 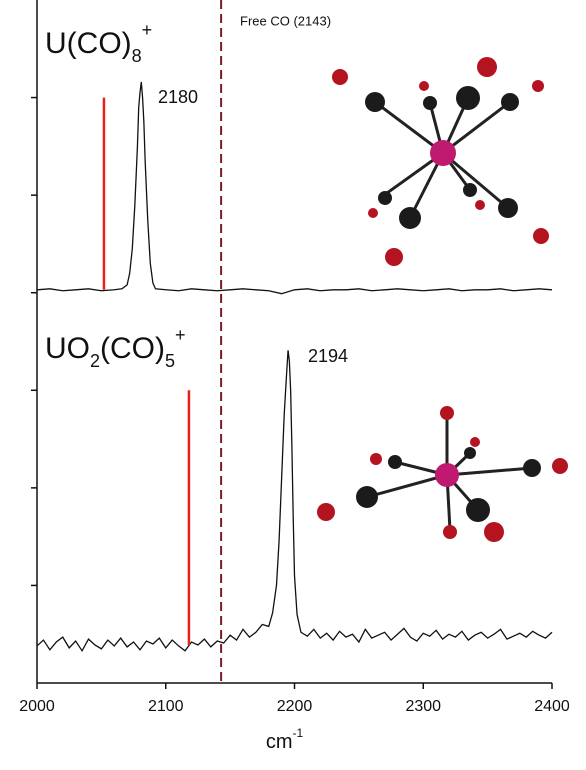 What do you see at coordinates (298, 733) in the screenshot?
I see `x-axis-label-sup: -1` at bounding box center [298, 733].